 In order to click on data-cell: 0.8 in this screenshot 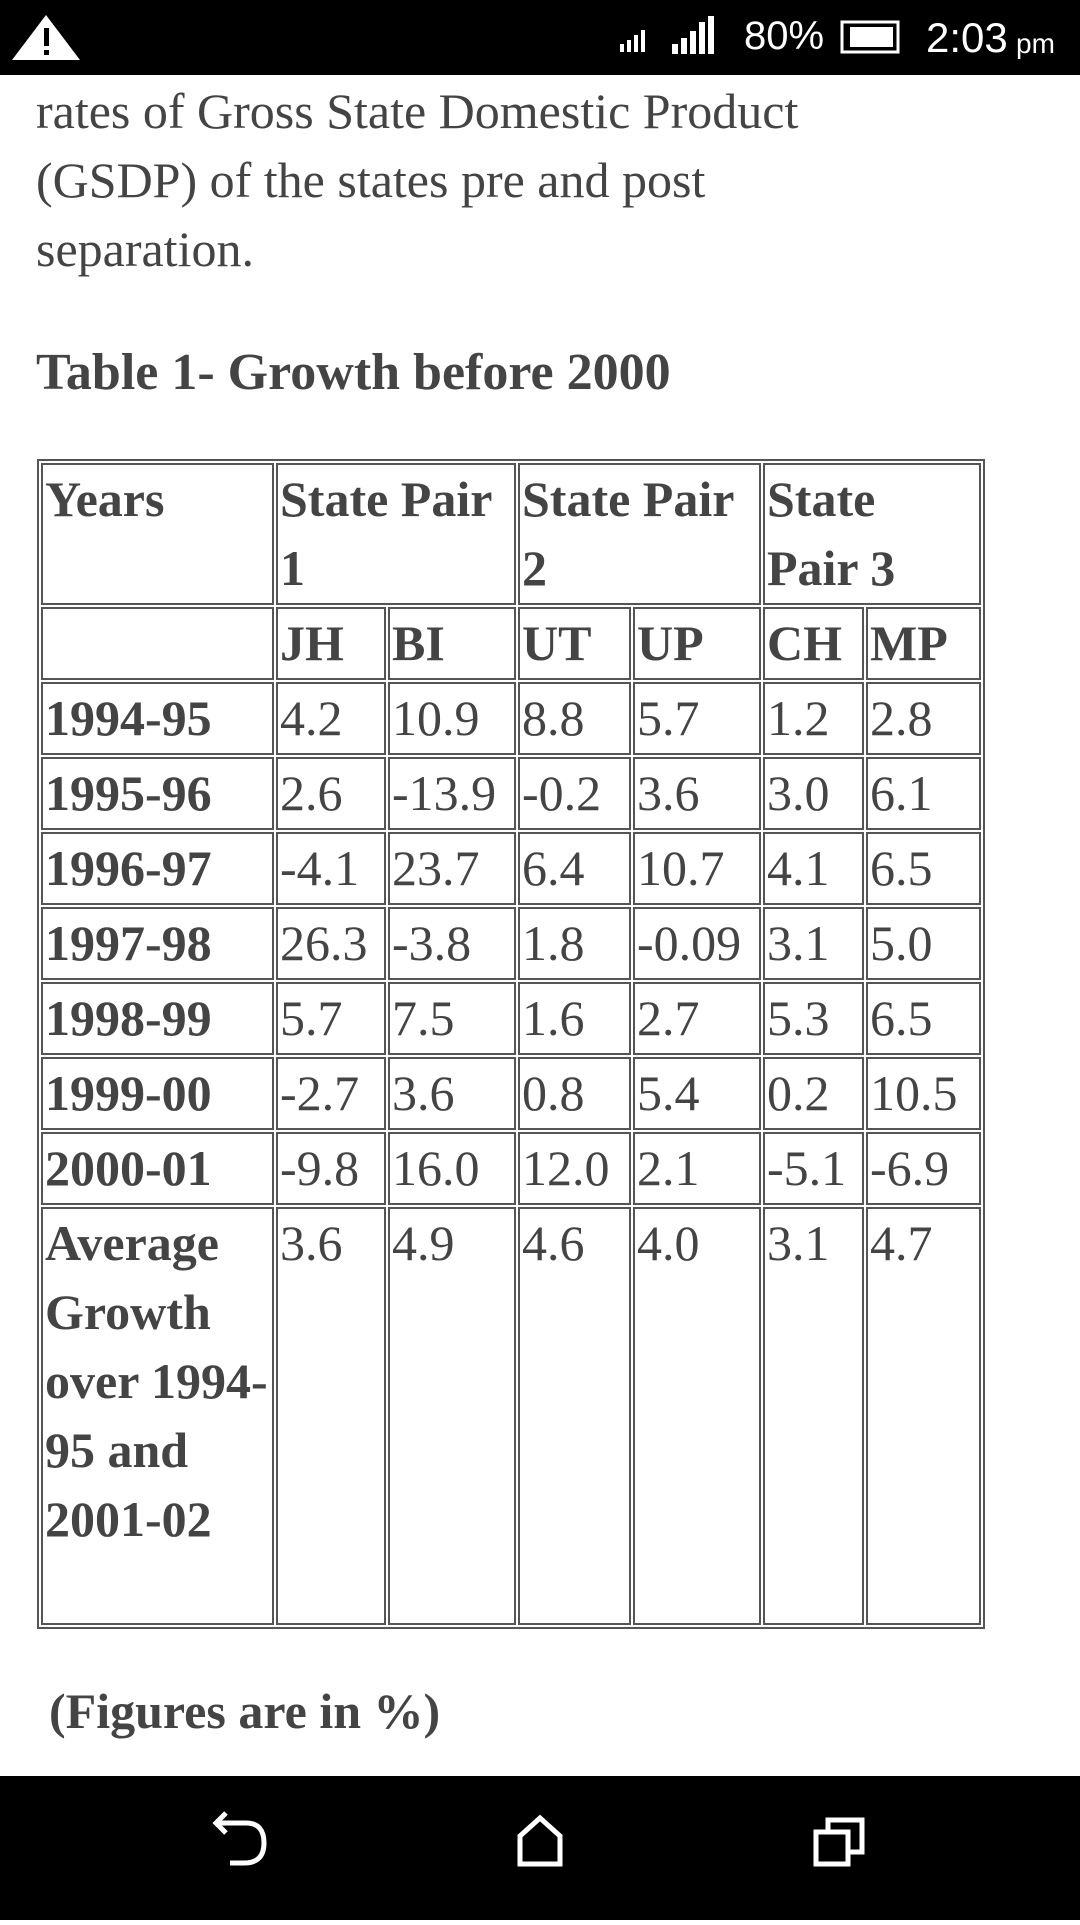, I will do `click(574, 1093)`.